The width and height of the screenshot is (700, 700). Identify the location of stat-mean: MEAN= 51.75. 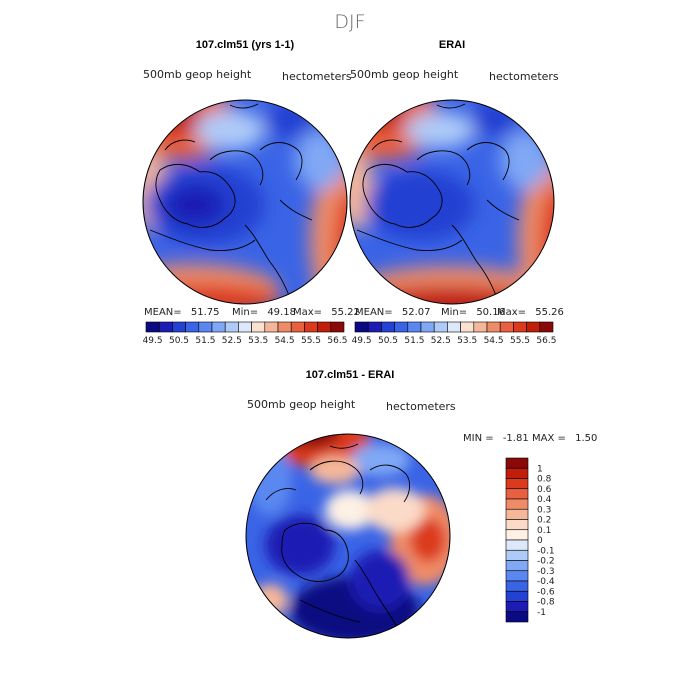
(181, 312).